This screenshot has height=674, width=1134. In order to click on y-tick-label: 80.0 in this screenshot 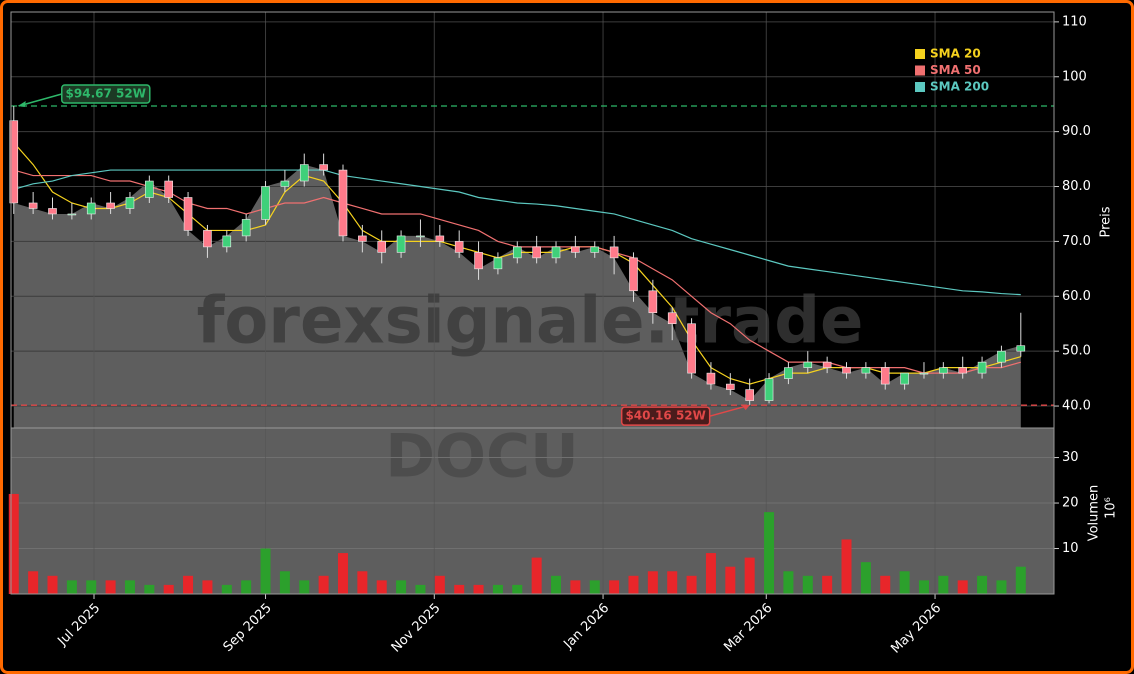, I will do `click(1076, 186)`.